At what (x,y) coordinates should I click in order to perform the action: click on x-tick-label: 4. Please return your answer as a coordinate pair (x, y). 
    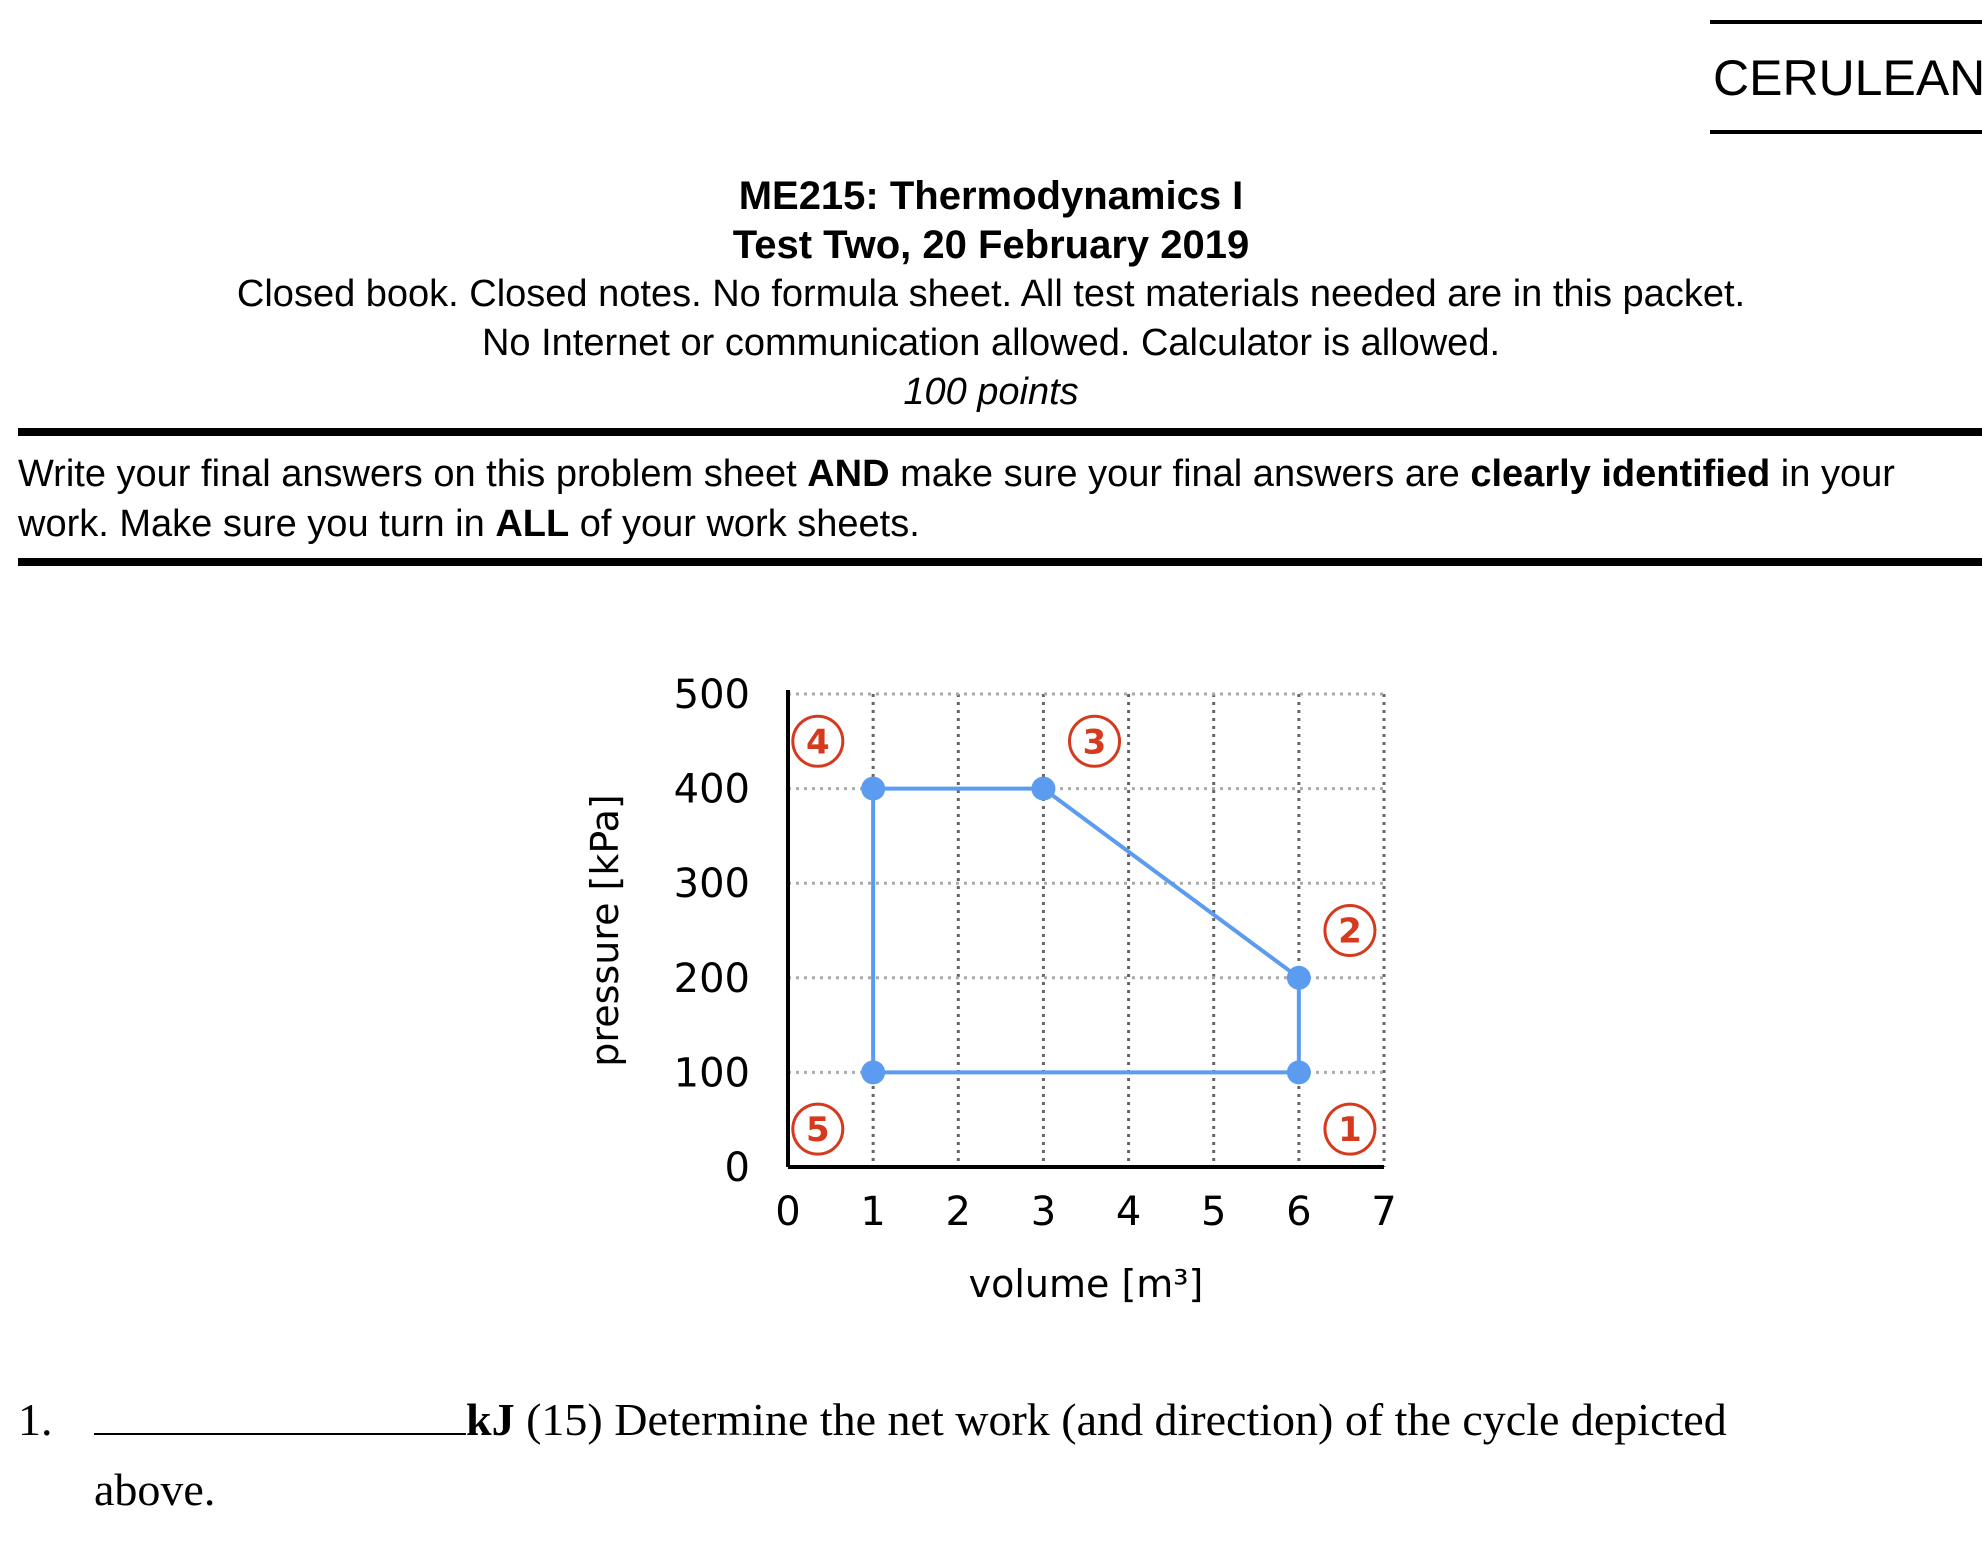
    Looking at the image, I should click on (1128, 1212).